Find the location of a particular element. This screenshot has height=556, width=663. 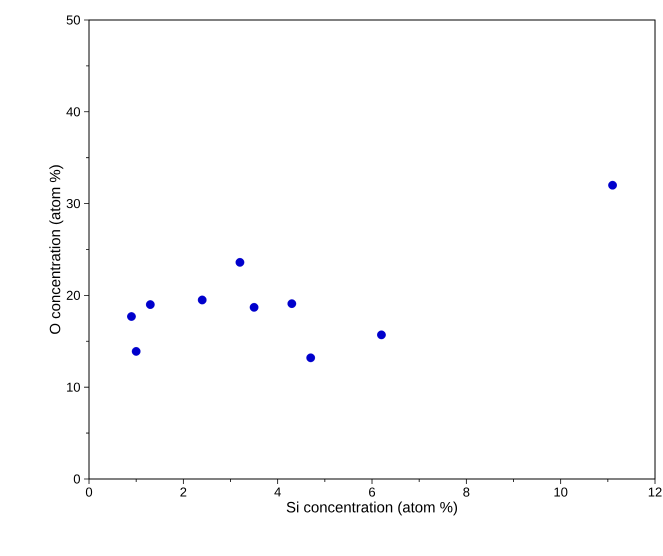

x-tick-label: 12 is located at coordinates (655, 492).